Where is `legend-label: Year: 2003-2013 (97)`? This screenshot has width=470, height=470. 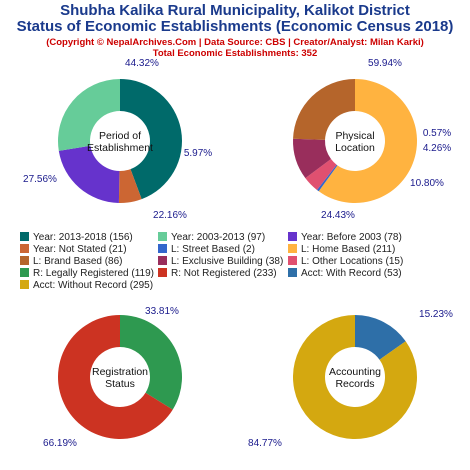 legend-label: Year: 2003-2013 (97) is located at coordinates (218, 237).